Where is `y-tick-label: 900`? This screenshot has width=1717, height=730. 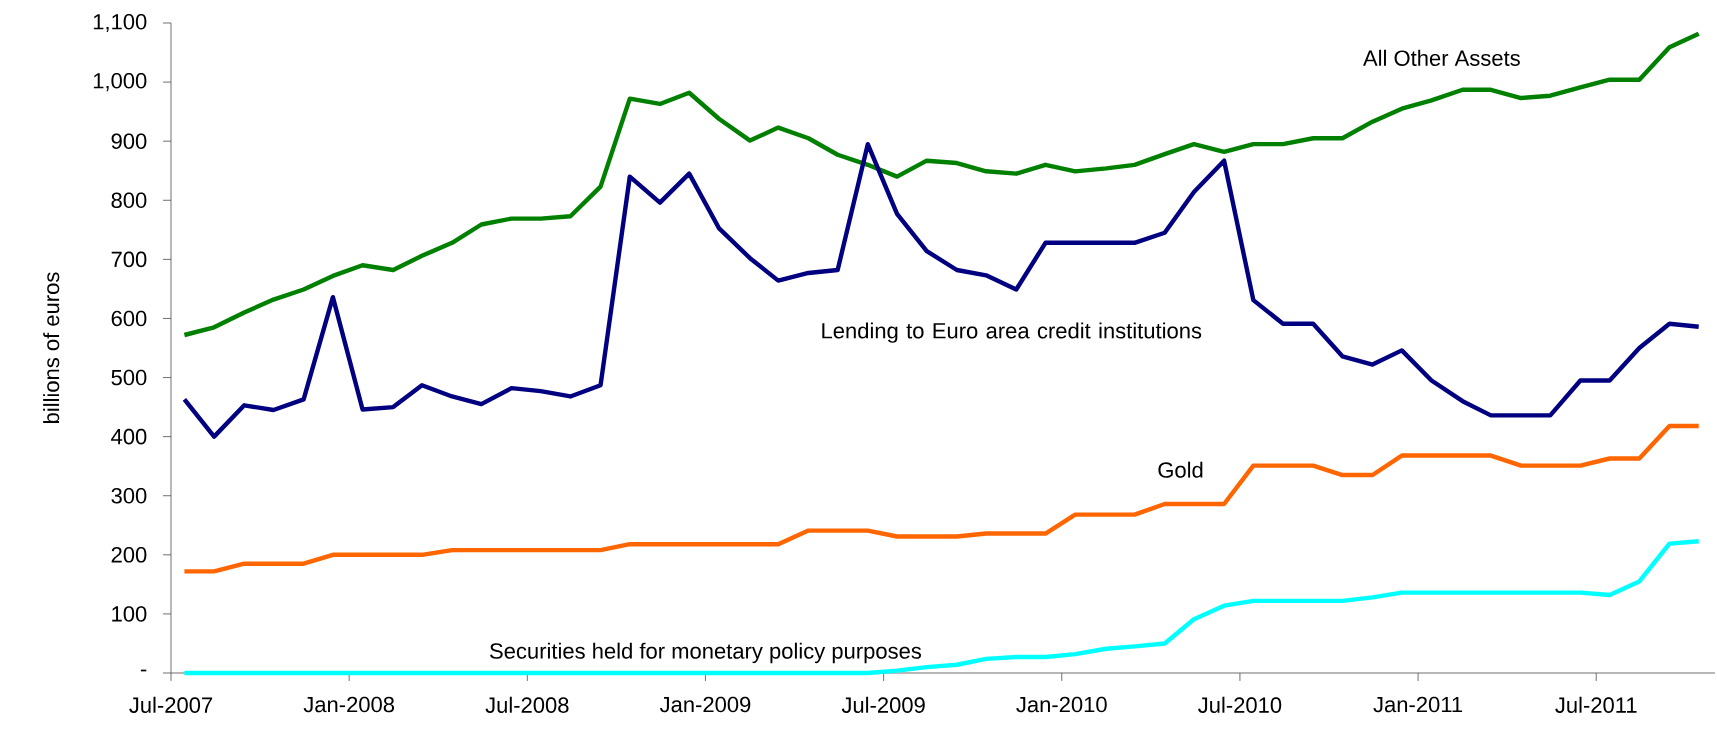 y-tick-label: 900 is located at coordinates (129, 141).